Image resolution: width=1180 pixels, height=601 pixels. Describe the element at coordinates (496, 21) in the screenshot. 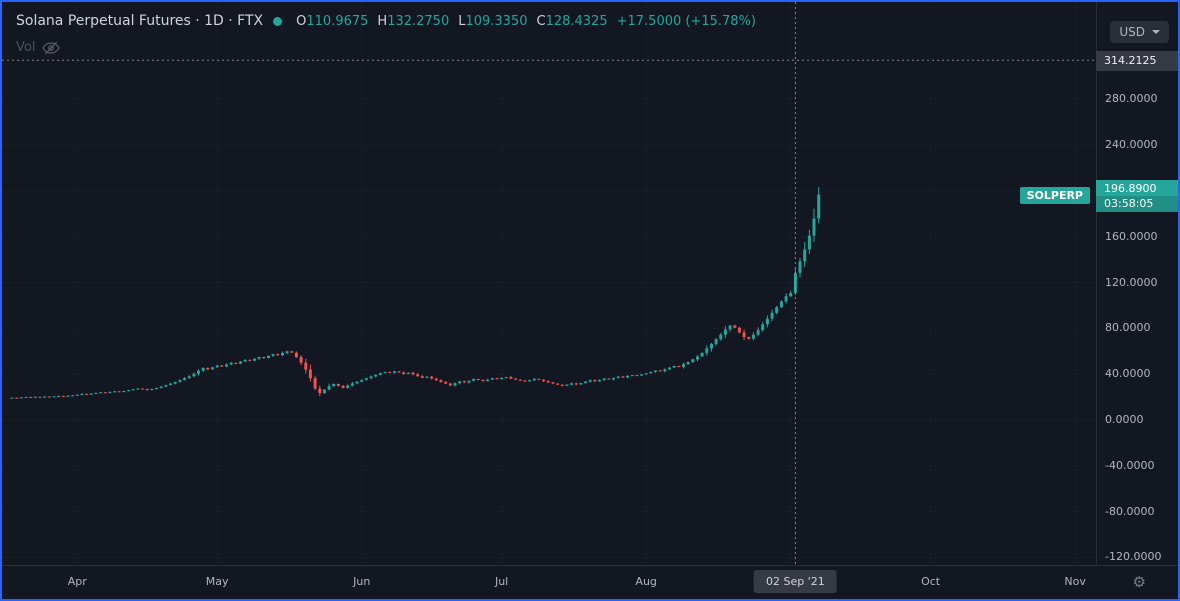

I see `low-value: 109.3350` at that location.